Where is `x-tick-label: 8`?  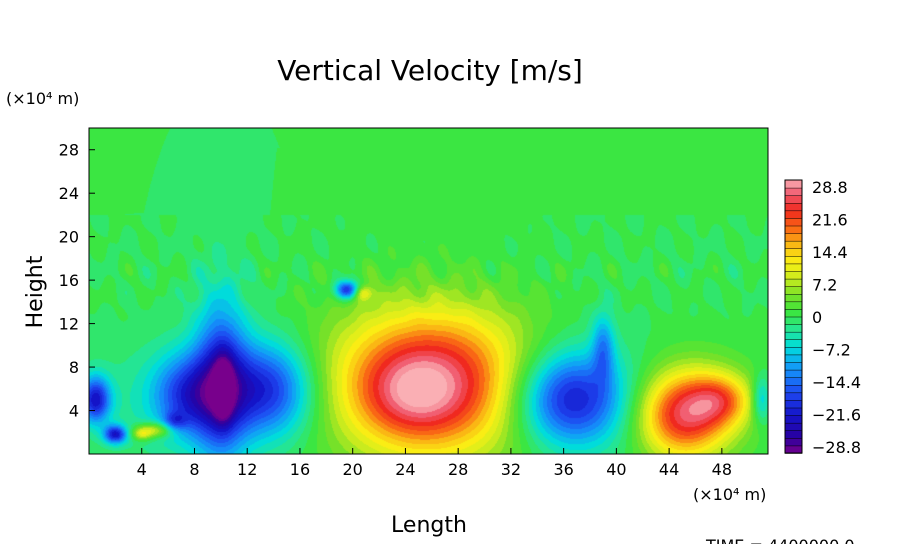
x-tick-label: 8 is located at coordinates (194, 469).